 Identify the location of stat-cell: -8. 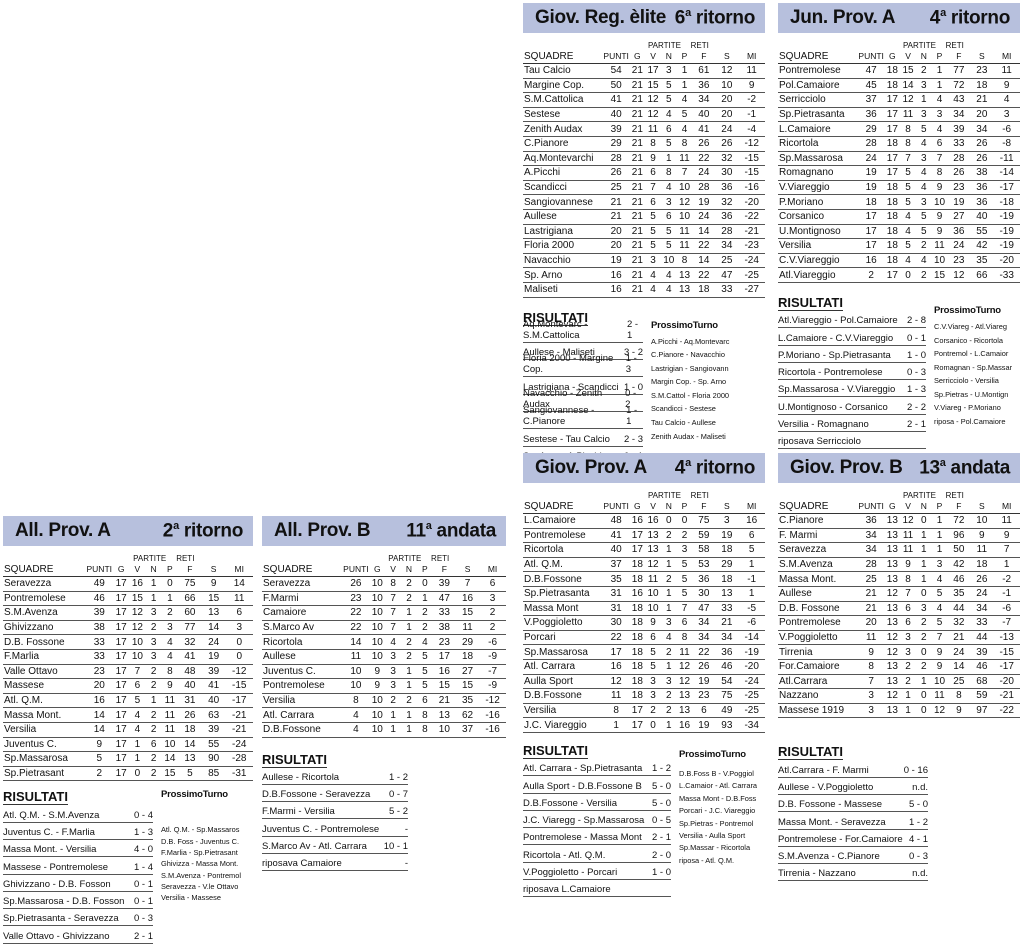
(1006, 144).